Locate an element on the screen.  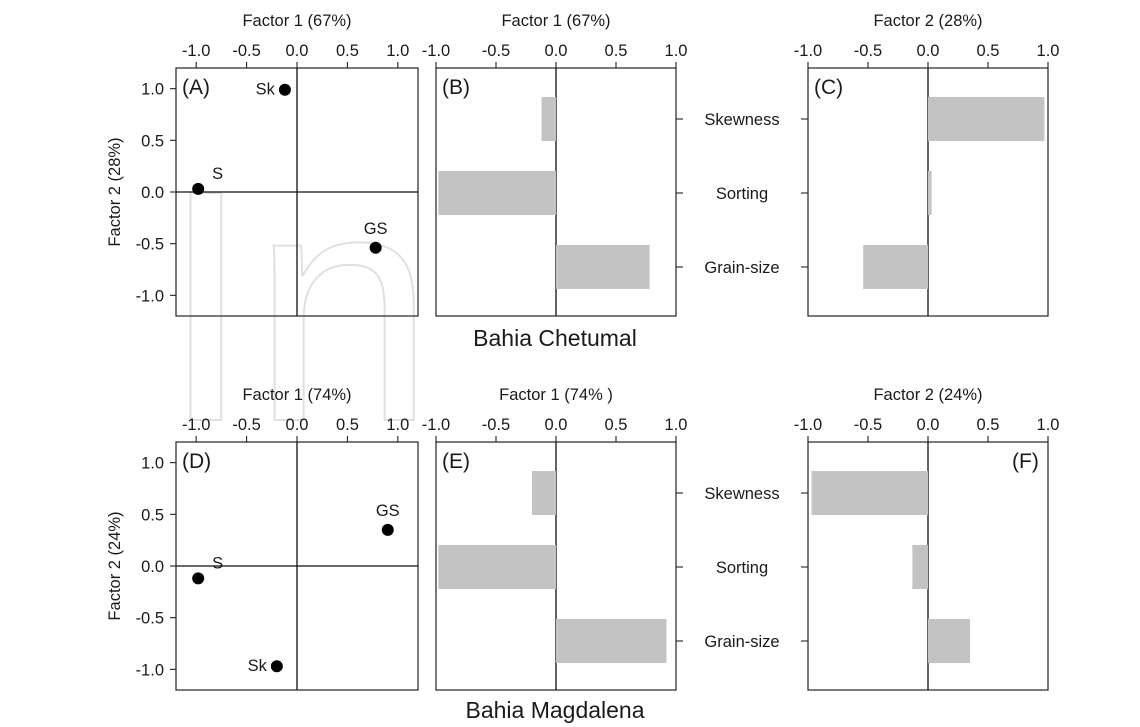
panel-f-x-tick-label: -1.0 is located at coordinates (808, 425).